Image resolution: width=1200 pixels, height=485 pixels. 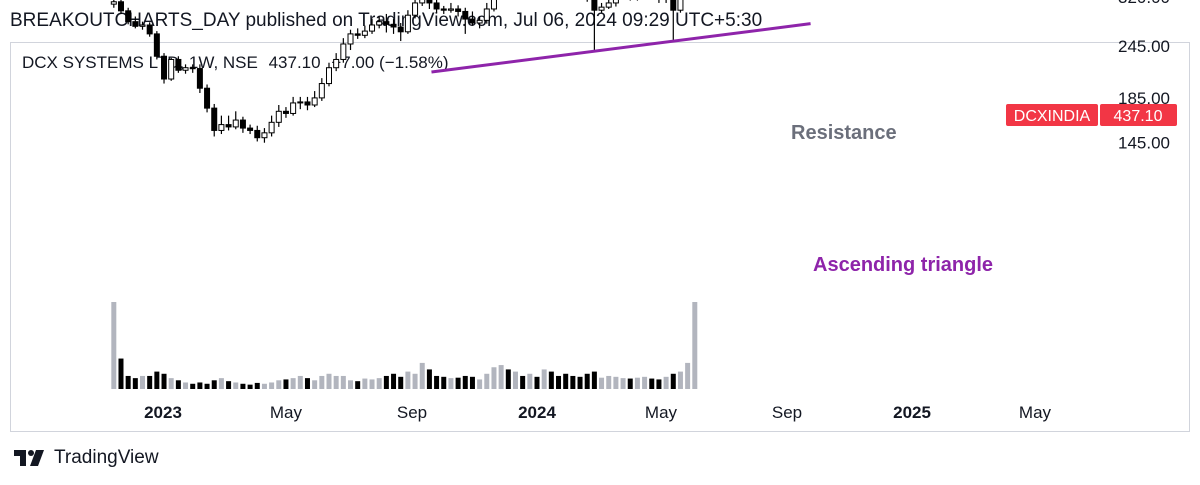 What do you see at coordinates (1144, 46) in the screenshot?
I see `price-tick-label: 245.00` at bounding box center [1144, 46].